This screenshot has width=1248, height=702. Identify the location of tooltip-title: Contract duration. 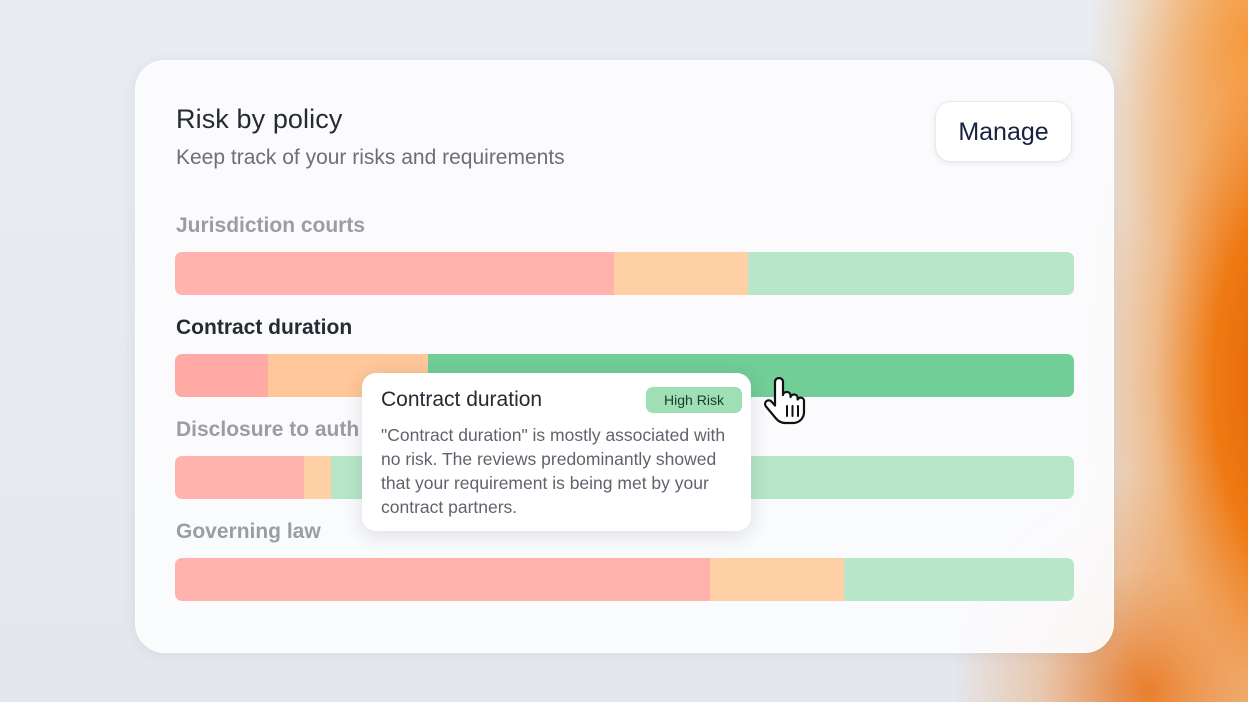
(462, 399).